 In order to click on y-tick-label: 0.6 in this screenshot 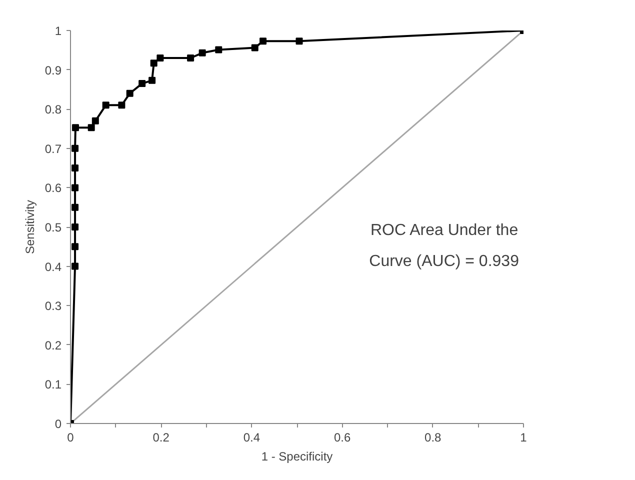, I will do `click(53, 188)`.